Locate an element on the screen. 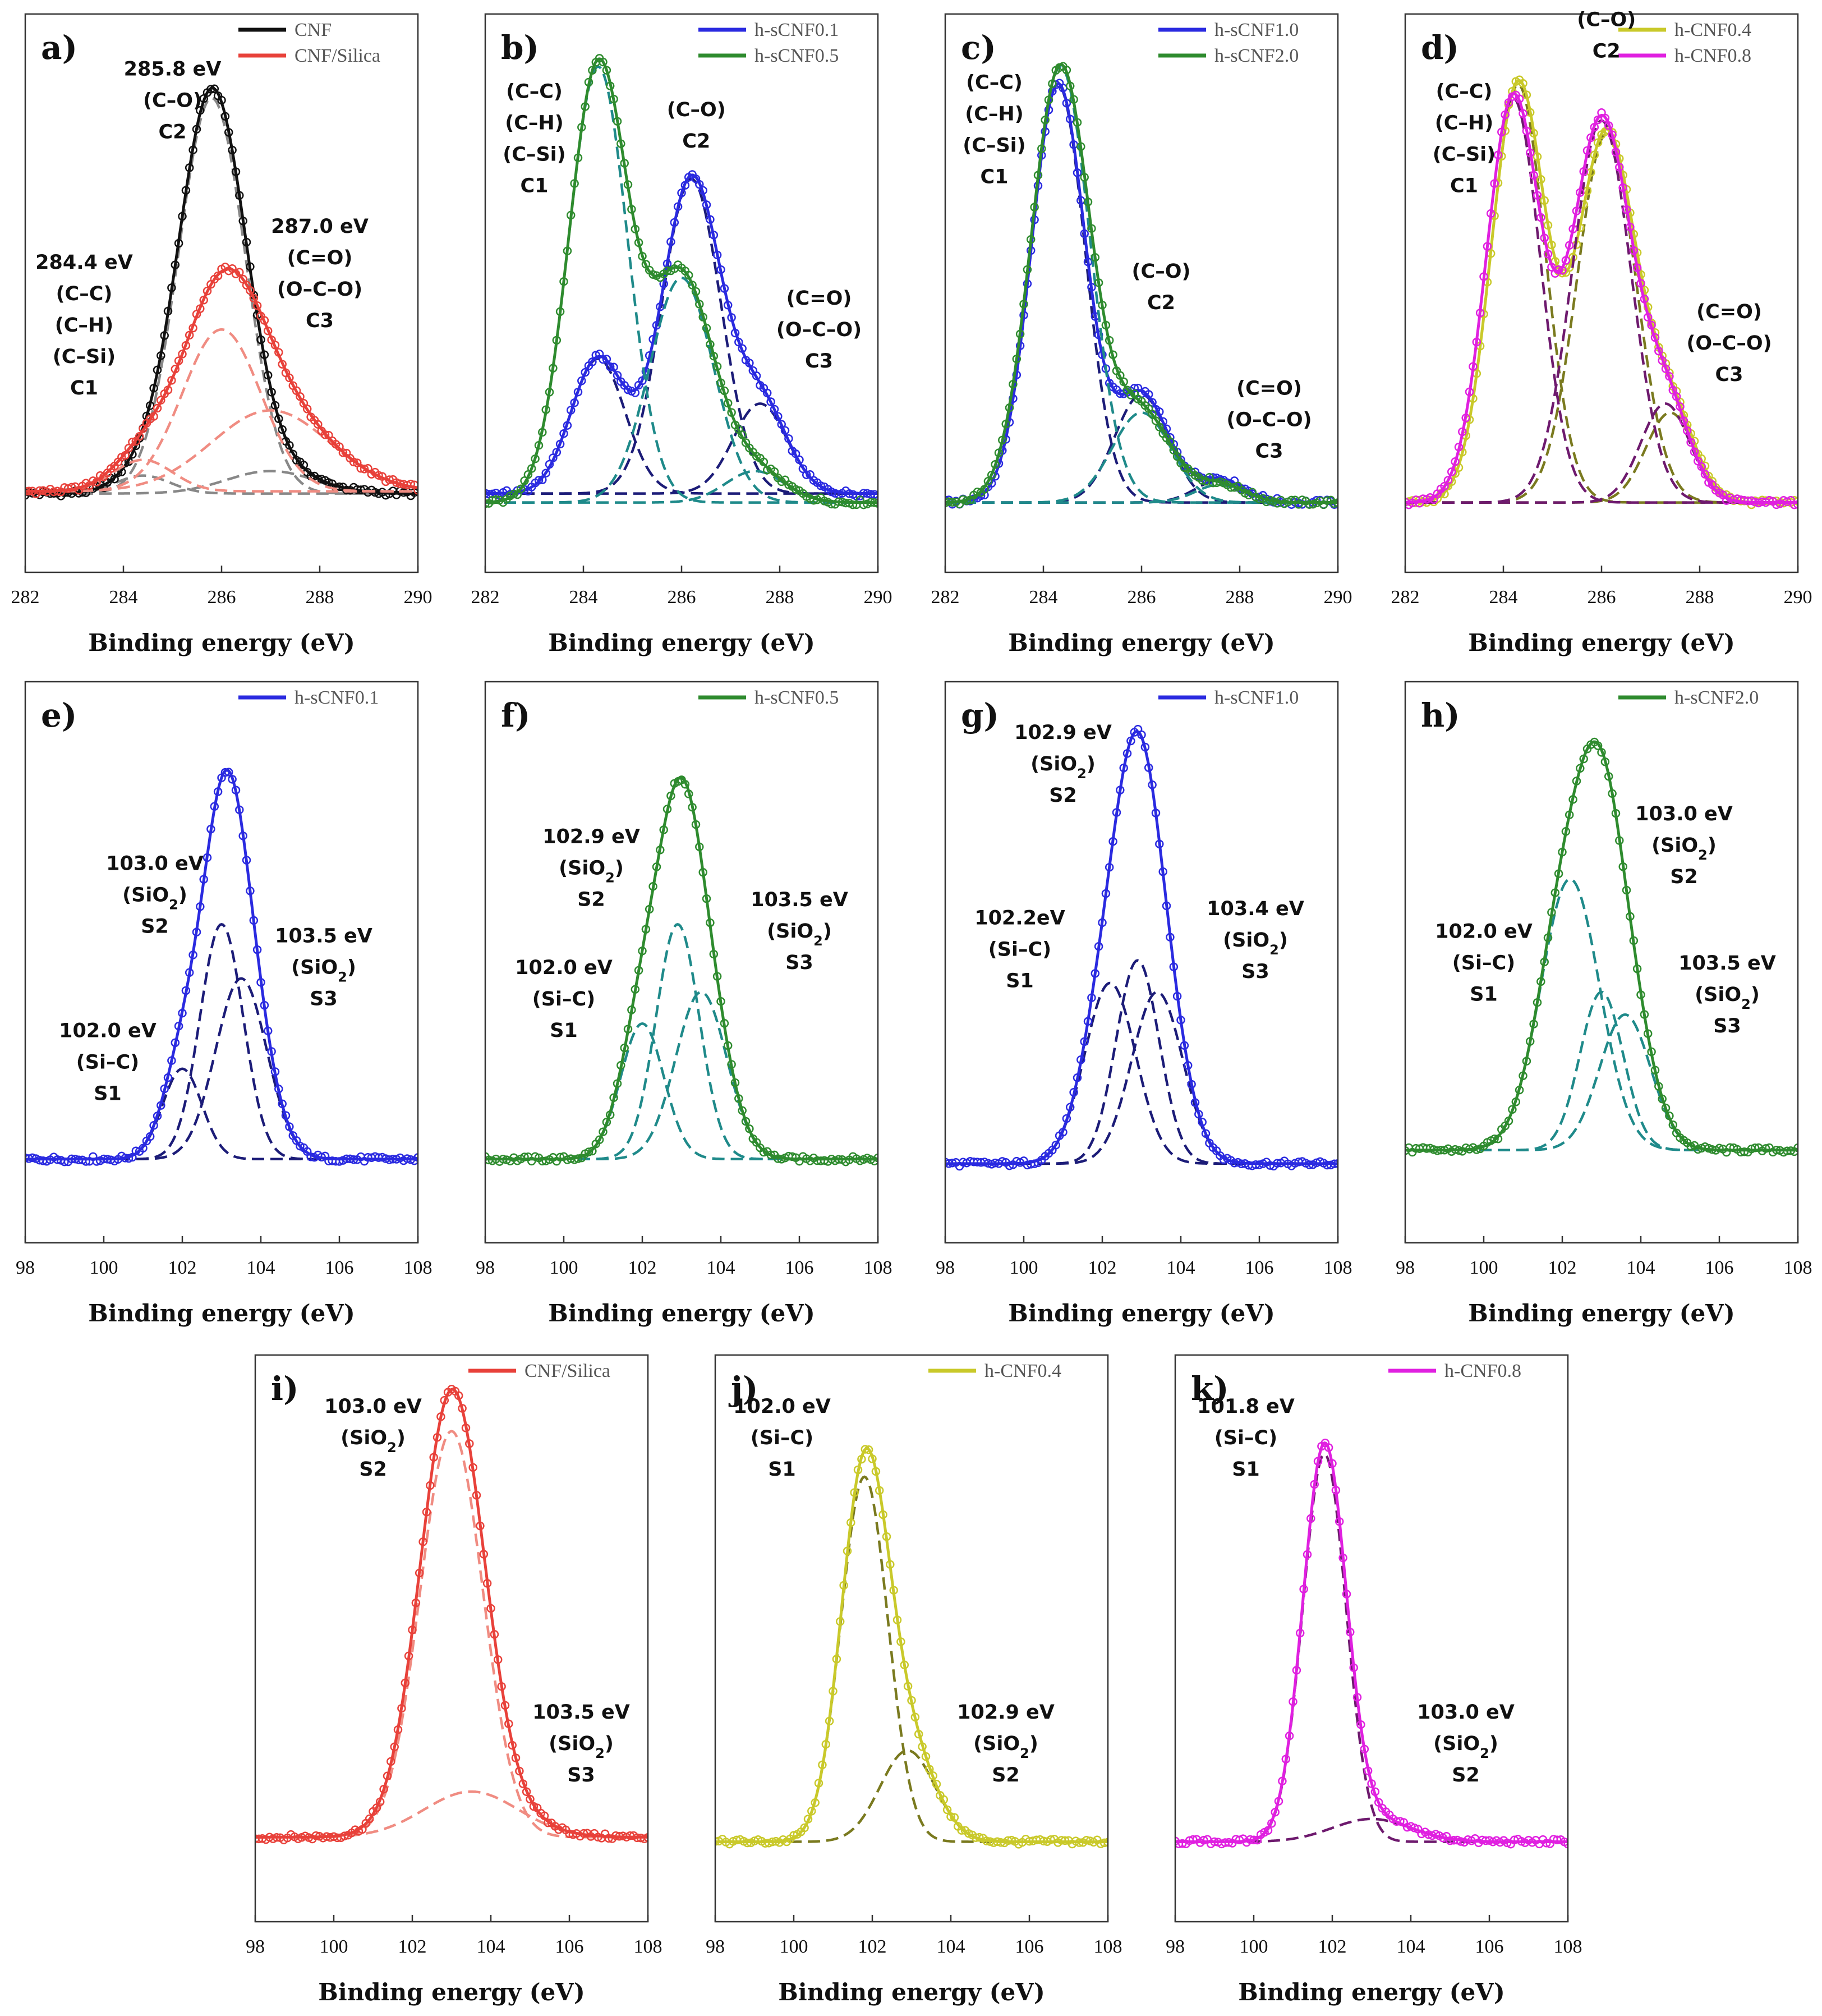 Image resolution: width=1822 pixels, height=2016 pixels. legend-label: h-sCNF0.1 is located at coordinates (337, 697).